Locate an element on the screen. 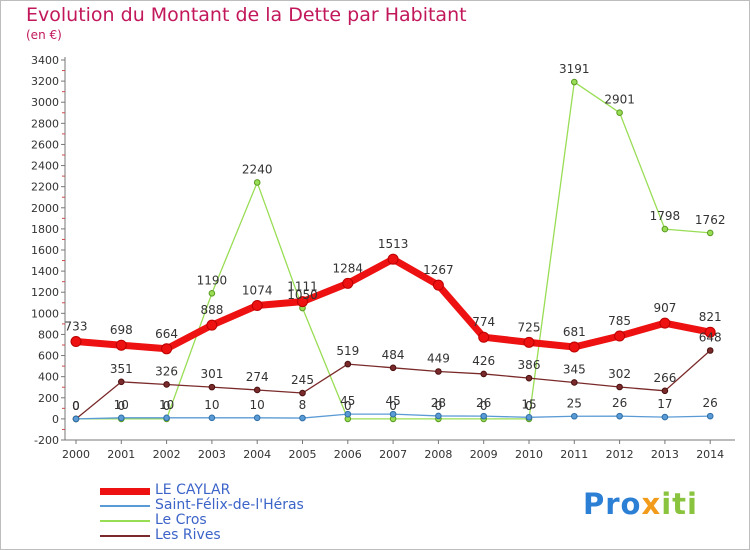 The height and width of the screenshot is (550, 750). y-tick-label: 2200 is located at coordinates (45, 187).